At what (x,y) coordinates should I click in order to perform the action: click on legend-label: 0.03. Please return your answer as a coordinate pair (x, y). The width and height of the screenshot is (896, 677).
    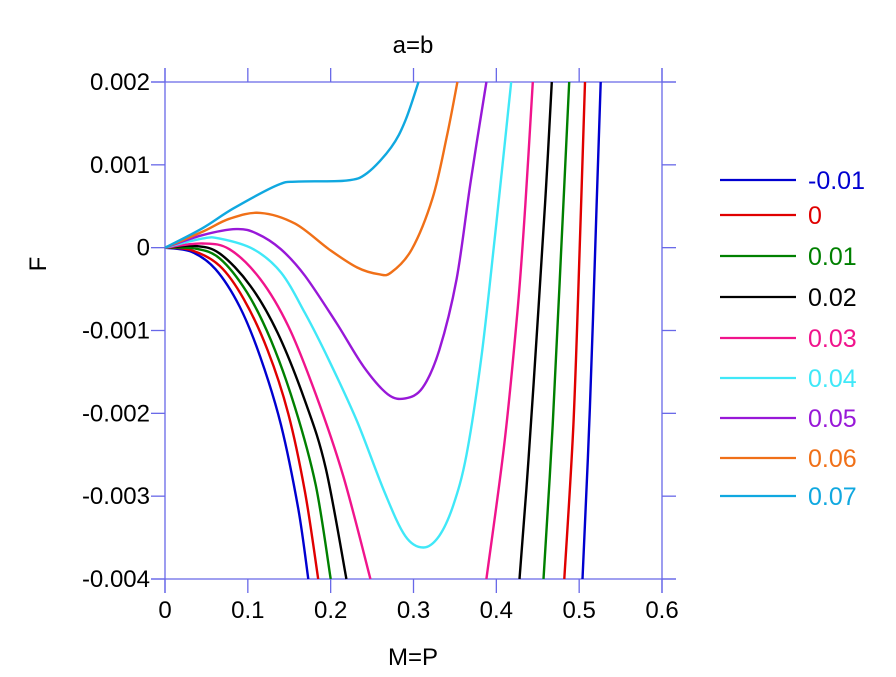
    Looking at the image, I should click on (832, 339).